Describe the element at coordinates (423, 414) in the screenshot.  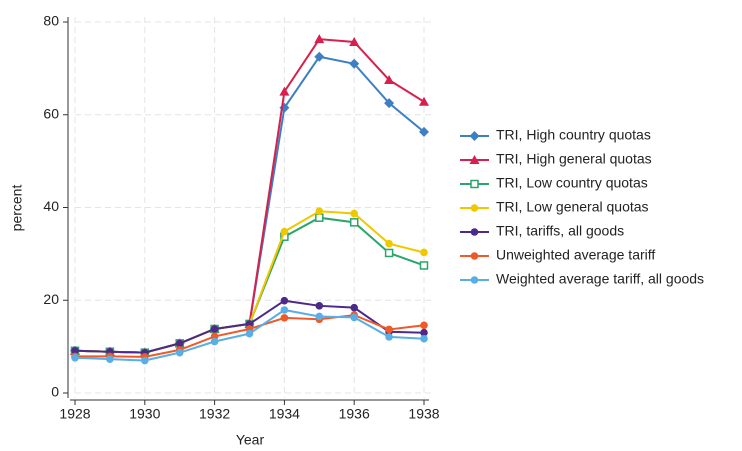
I see `x-tick-label: 1938` at that location.